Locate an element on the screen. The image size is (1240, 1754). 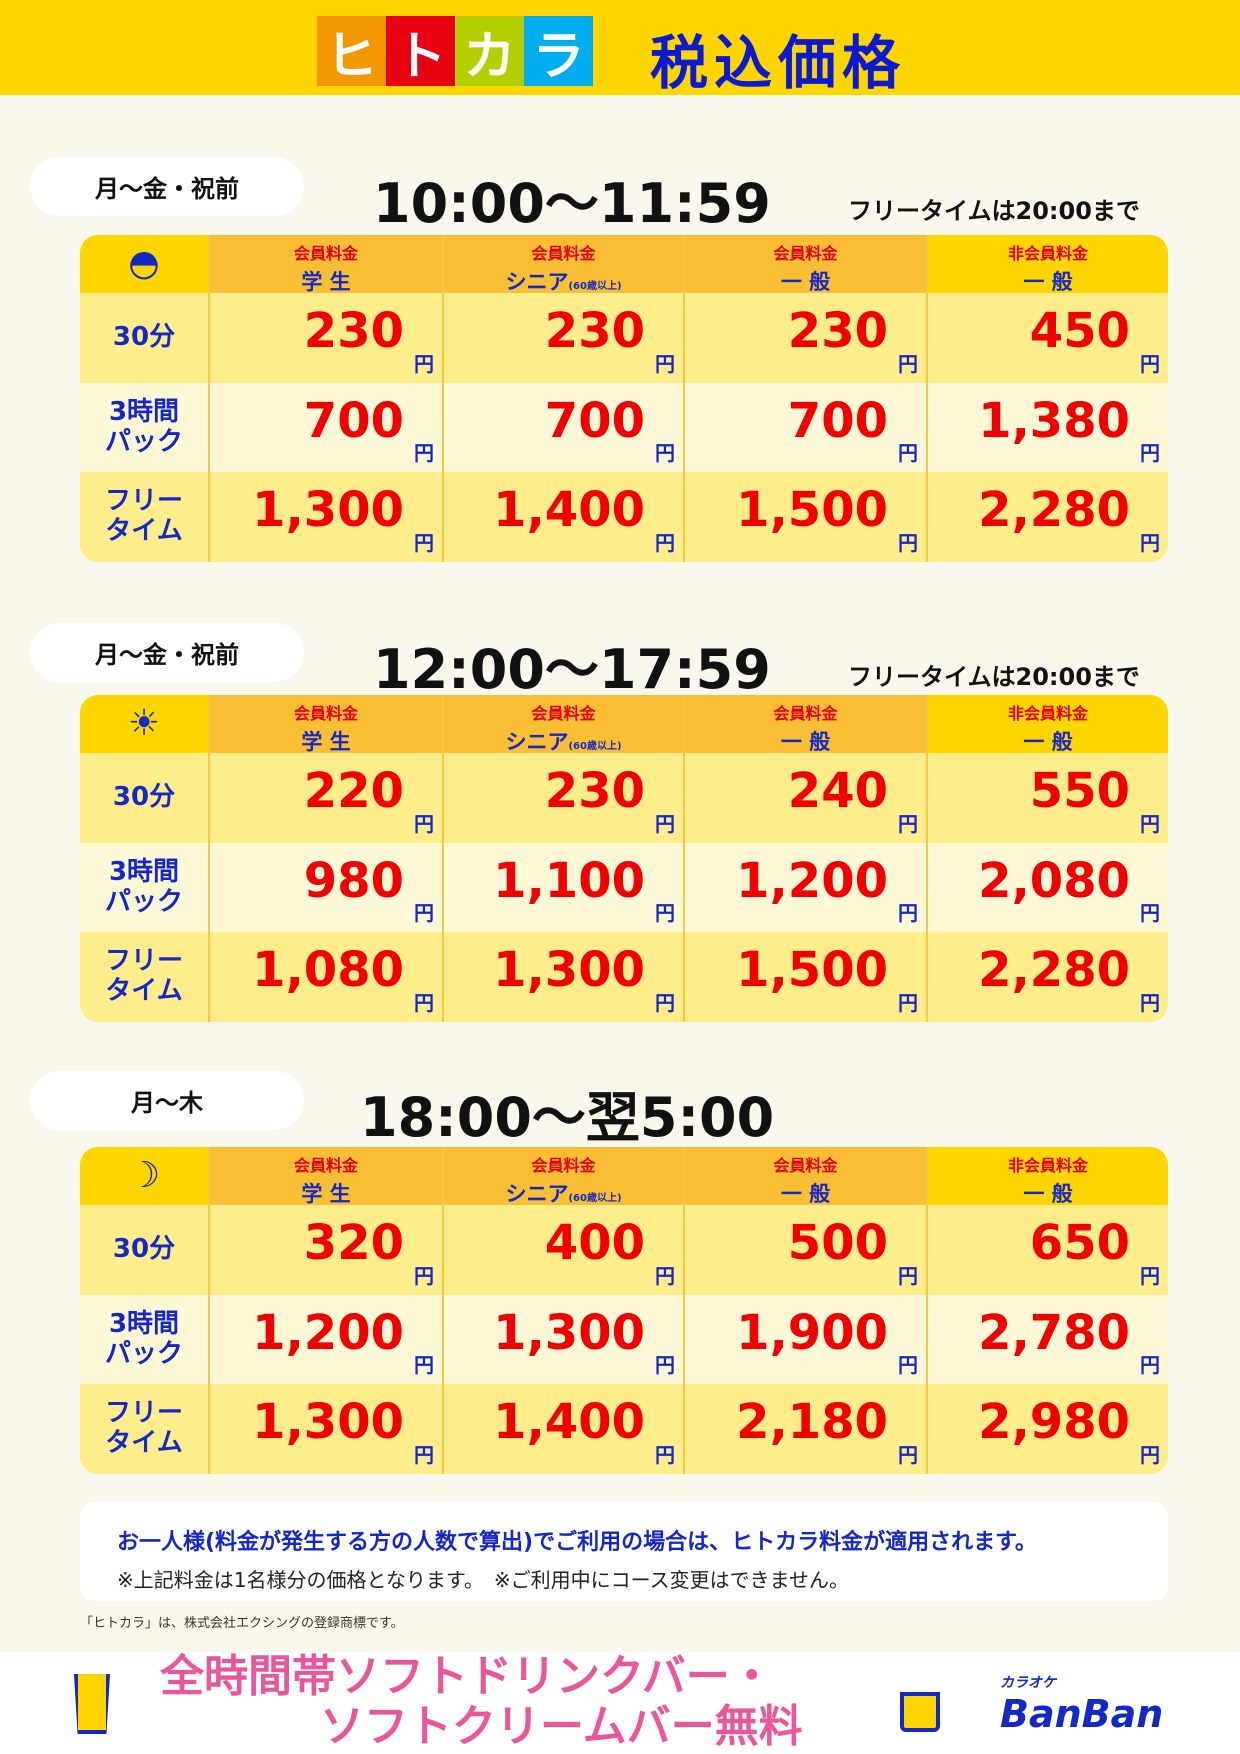
moon-icon: ☽ is located at coordinates (144, 1175).